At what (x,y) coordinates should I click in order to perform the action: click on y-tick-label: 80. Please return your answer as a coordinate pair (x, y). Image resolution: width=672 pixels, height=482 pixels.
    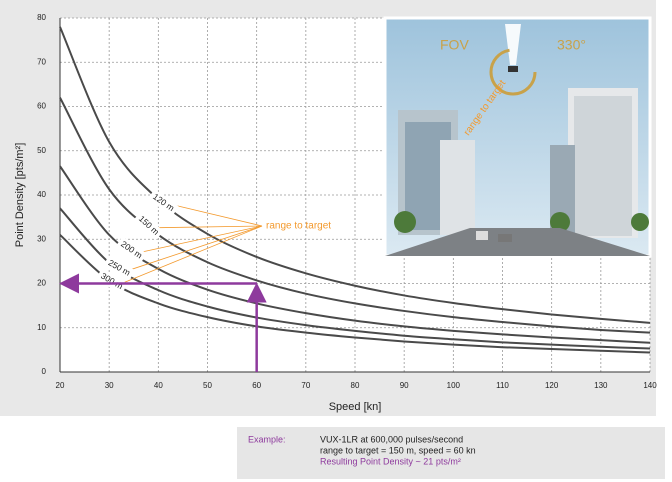
    Looking at the image, I should click on (41, 17).